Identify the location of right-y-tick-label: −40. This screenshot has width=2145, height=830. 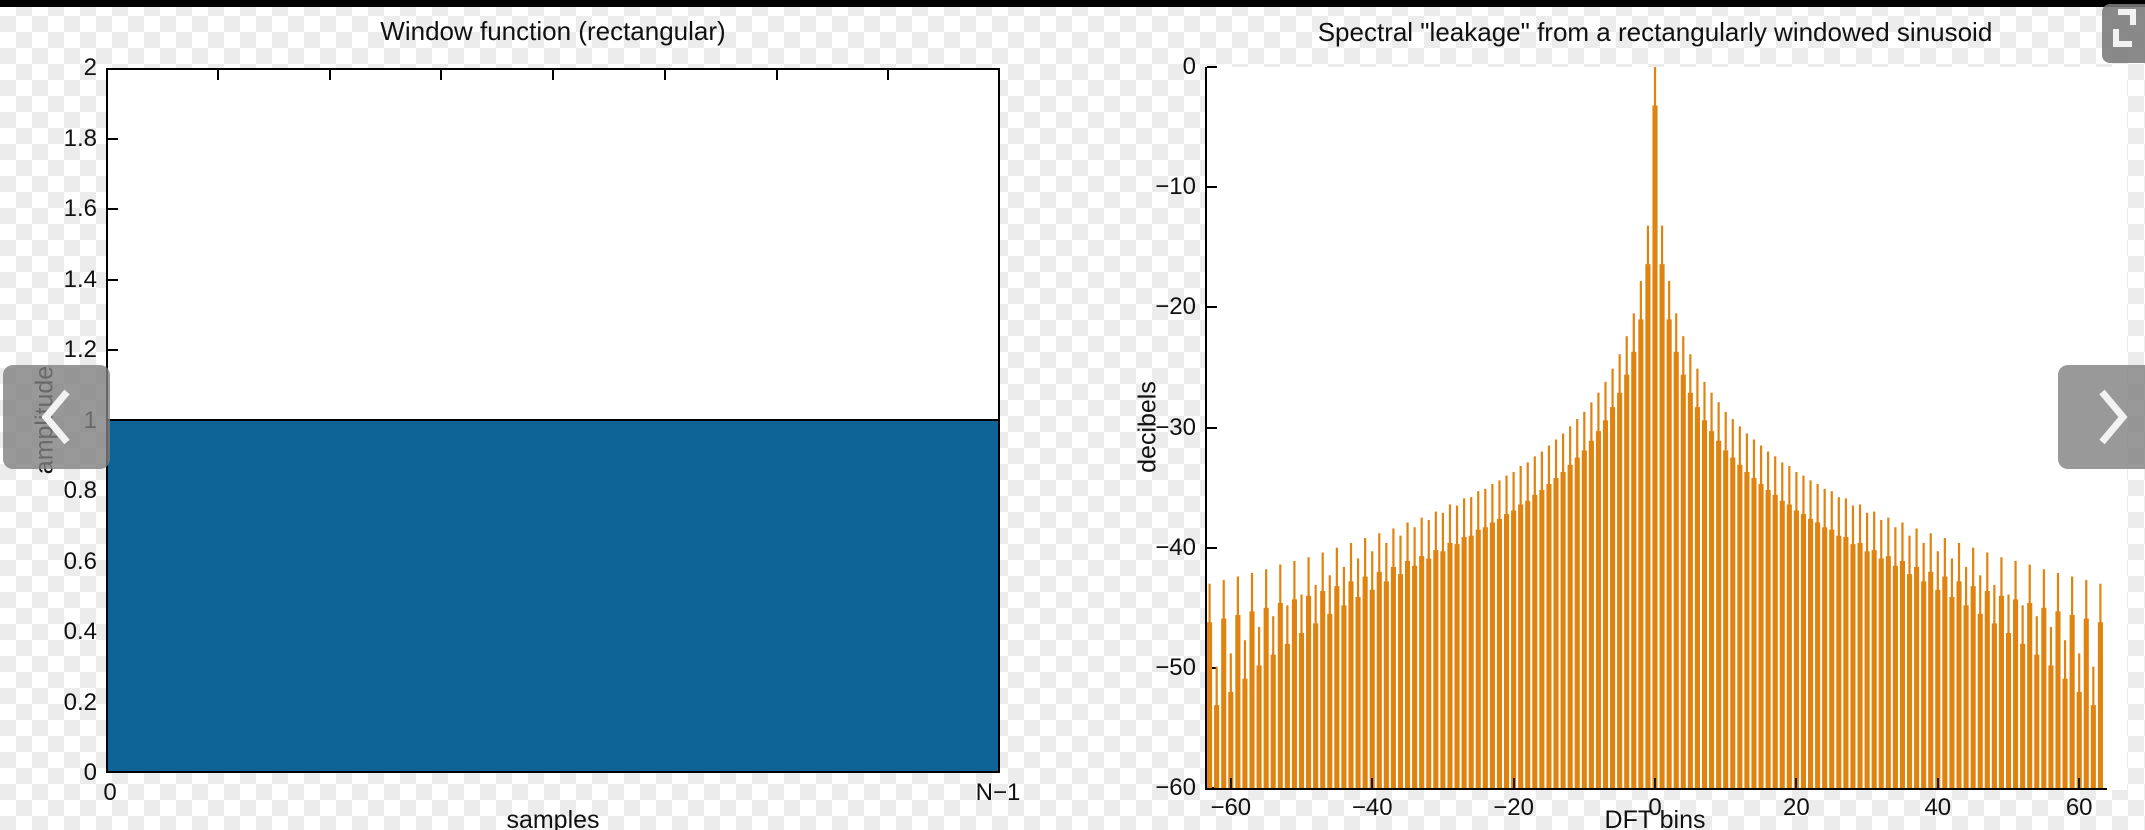
(1175, 547).